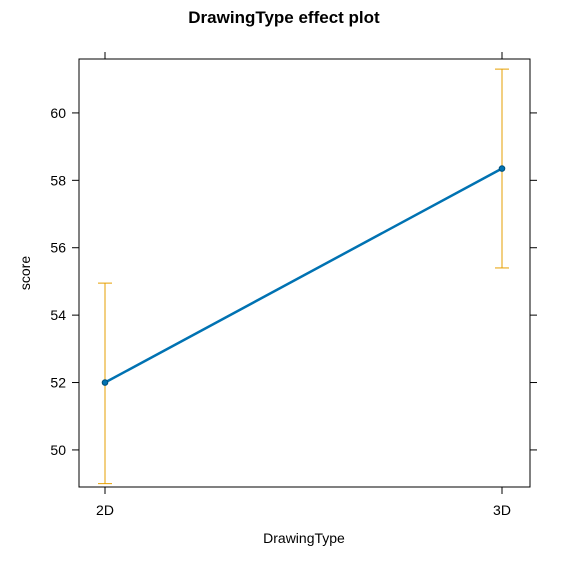 This screenshot has height=567, width=569. Describe the element at coordinates (502, 510) in the screenshot. I see `x-tick-label-3D: 3D` at that location.